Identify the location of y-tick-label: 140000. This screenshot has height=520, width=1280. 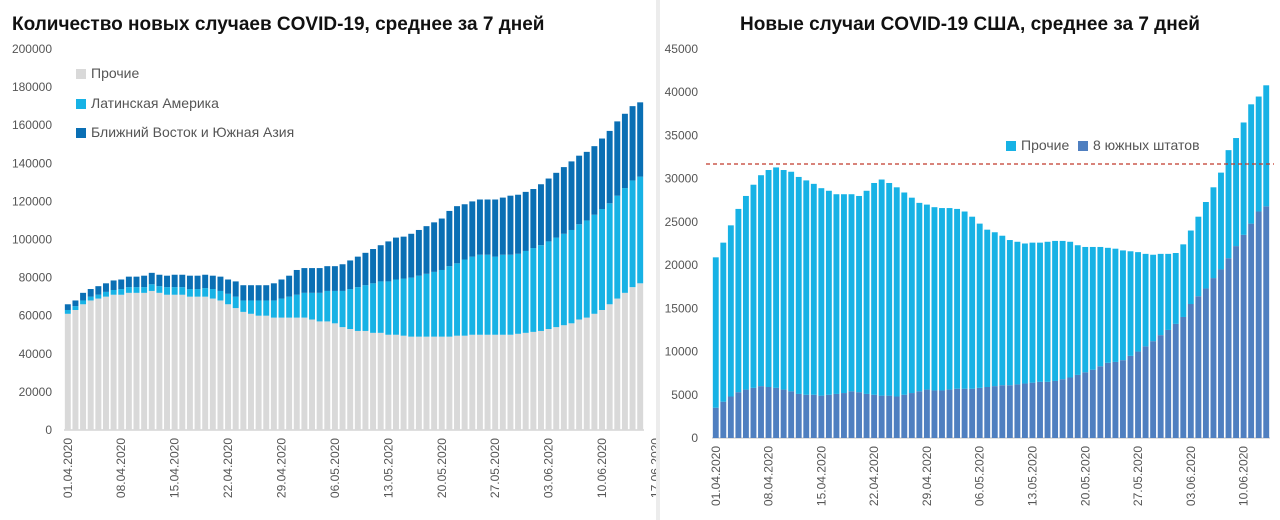
(32, 163).